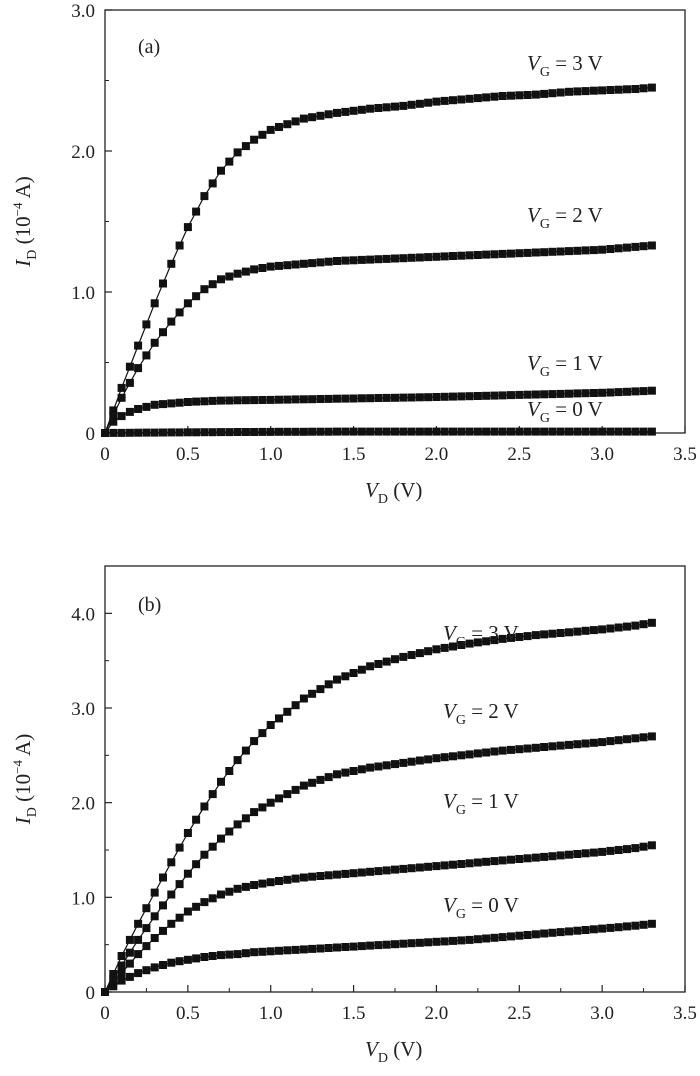 This screenshot has height=1076, width=700. I want to click on x-axis-label: VD (V), so click(393, 1051).